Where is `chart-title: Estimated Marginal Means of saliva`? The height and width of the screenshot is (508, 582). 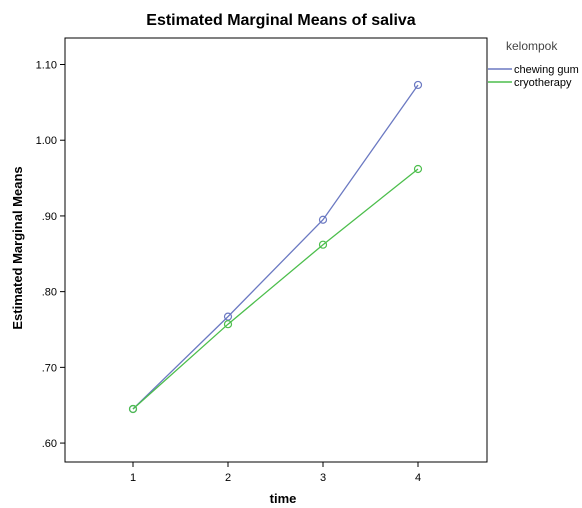
chart-title: Estimated Marginal Means of saliva is located at coordinates (281, 20).